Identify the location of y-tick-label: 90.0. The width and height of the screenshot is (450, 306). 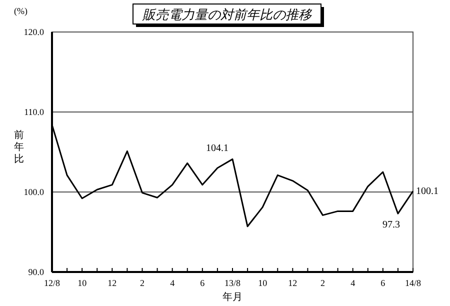
(36, 272).